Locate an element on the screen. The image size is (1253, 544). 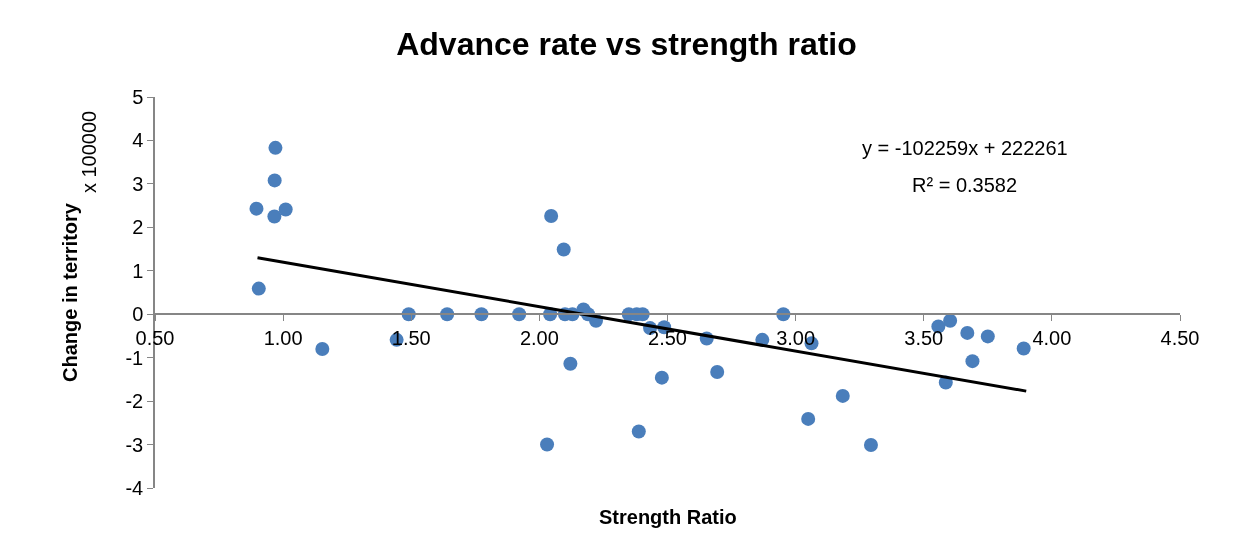
x-axis-title: Strength Ratio is located at coordinates (668, 517).